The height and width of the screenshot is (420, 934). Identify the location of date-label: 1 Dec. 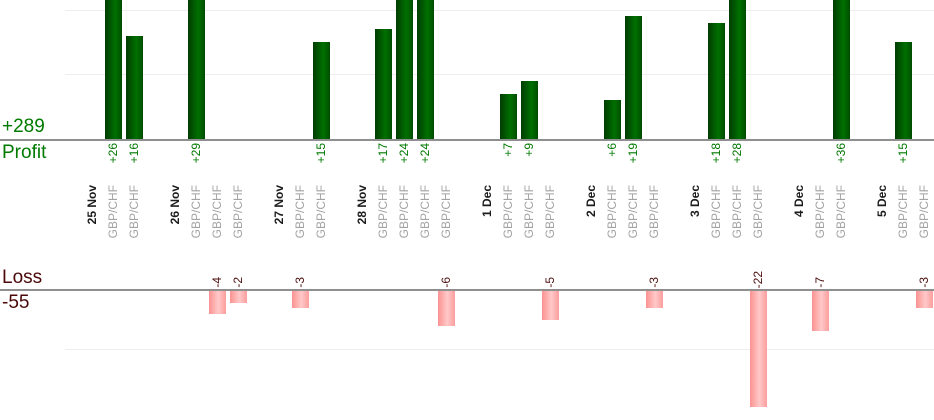
(487, 201).